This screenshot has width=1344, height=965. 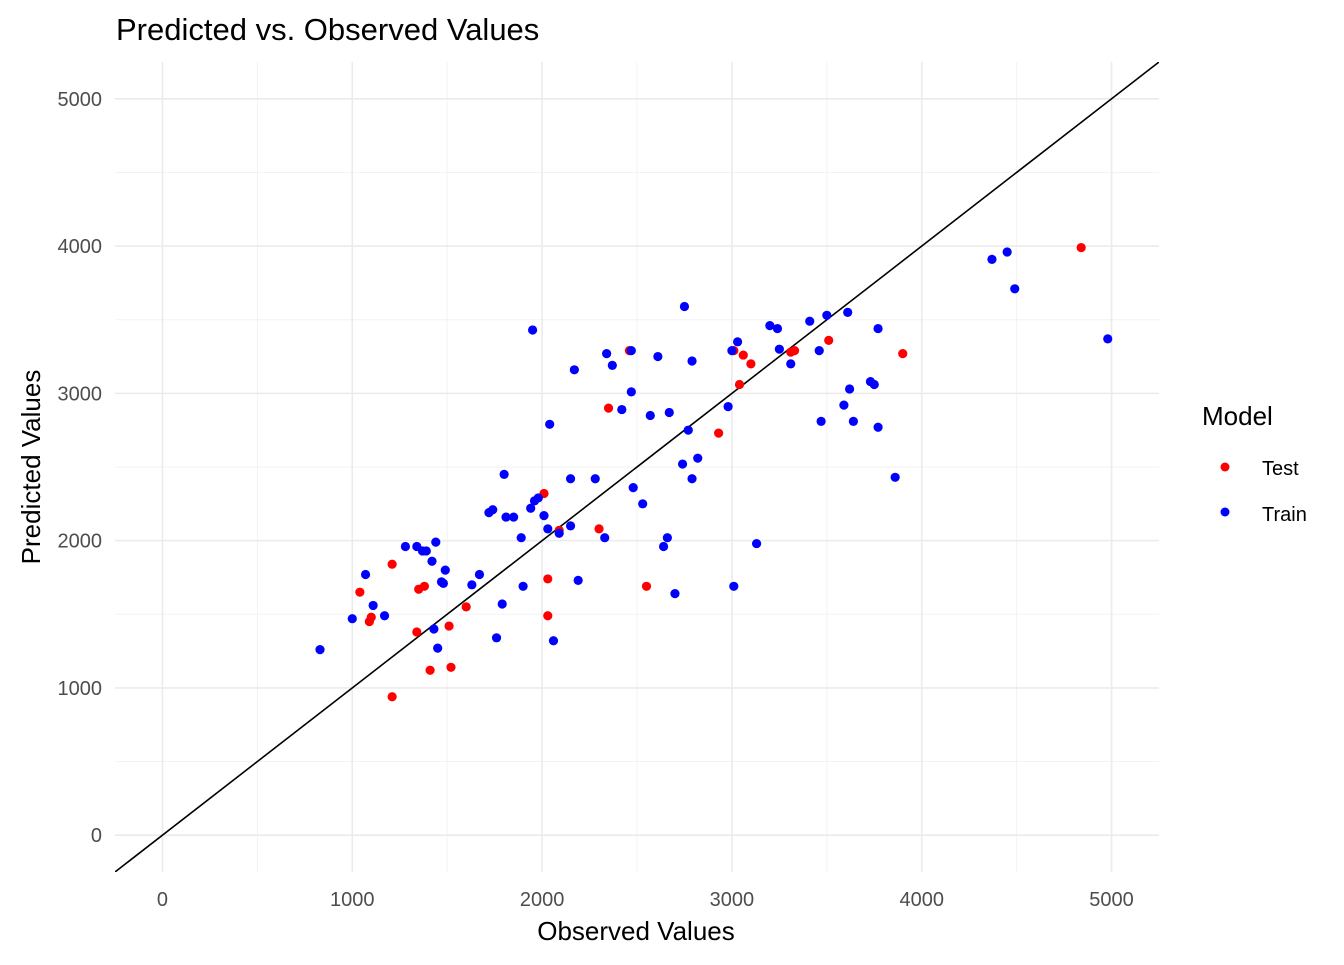 I want to click on y-tick-label: 0, so click(x=96, y=836).